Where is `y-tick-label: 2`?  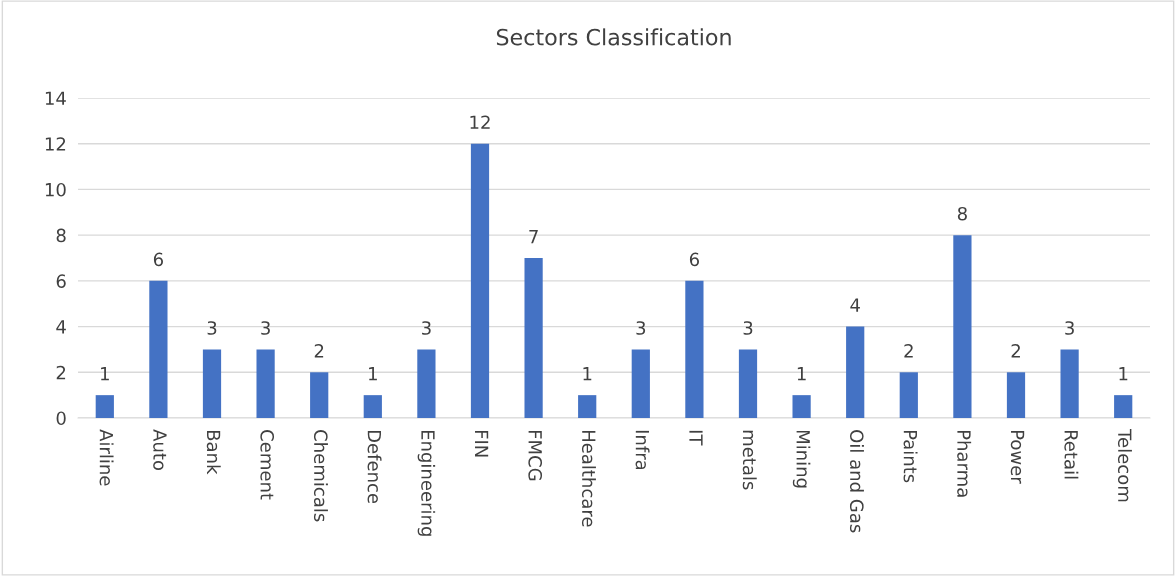
y-tick-label: 2 is located at coordinates (61, 372).